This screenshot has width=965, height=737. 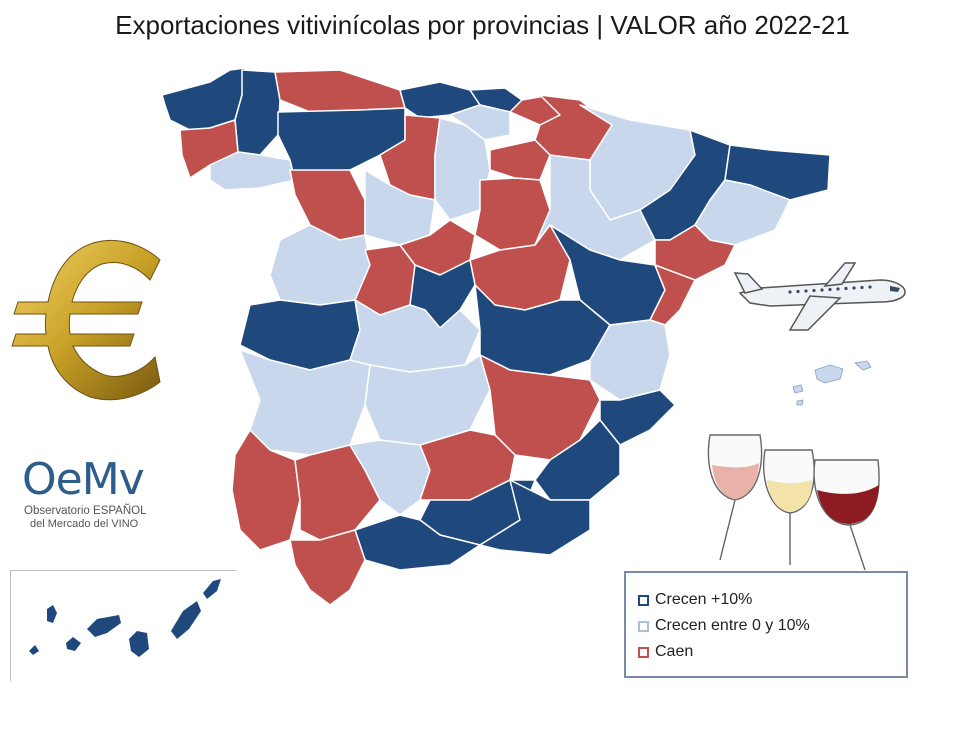 What do you see at coordinates (732, 625) in the screenshot?
I see `legend-label: Crecen entre 0 y 10%` at bounding box center [732, 625].